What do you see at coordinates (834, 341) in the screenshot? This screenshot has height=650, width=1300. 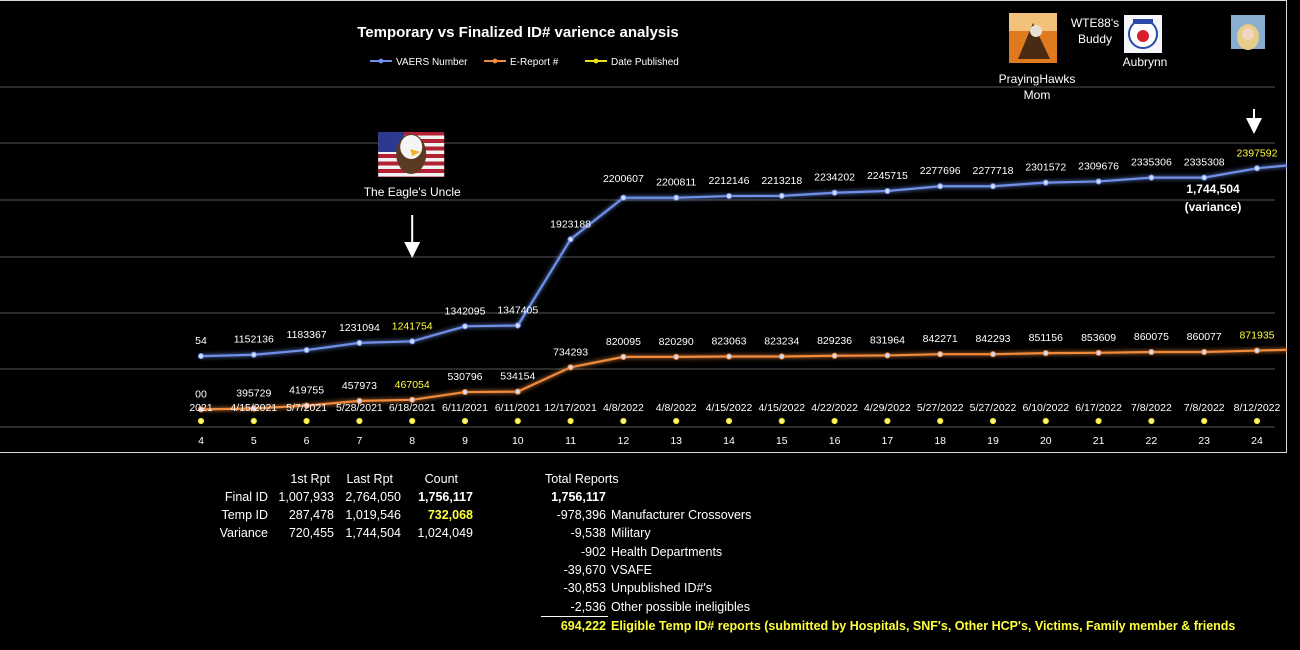 I see `data-label: 829236` at bounding box center [834, 341].